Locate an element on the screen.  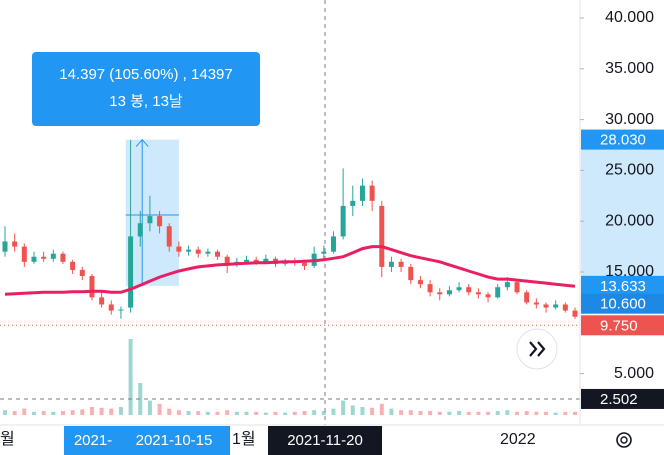
time-badge-label: 2021-10-15 is located at coordinates (174, 440).